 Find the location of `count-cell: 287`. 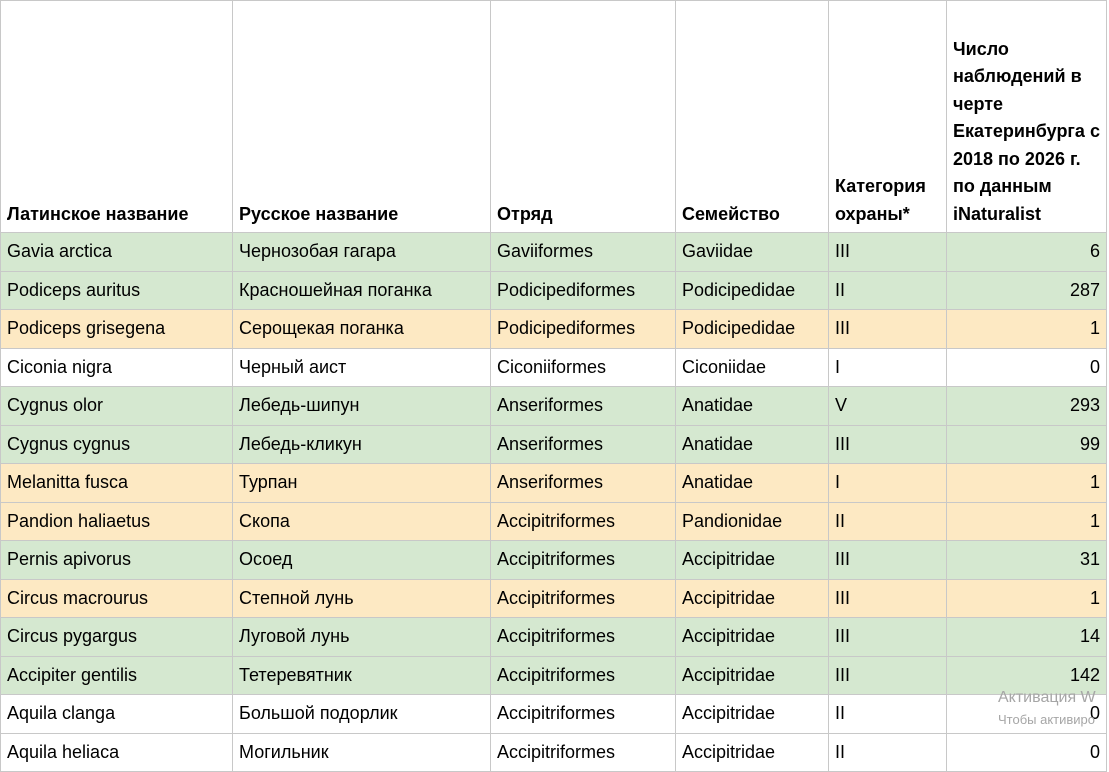

count-cell: 287 is located at coordinates (1026, 290).